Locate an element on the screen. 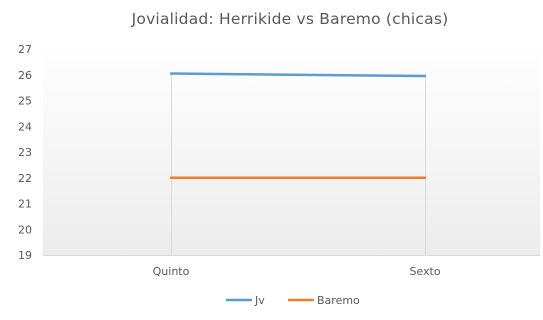 This screenshot has height=320, width=543. chart-title: Jovialidad: Herrikide vs Baremo (chicas) is located at coordinates (290, 19).